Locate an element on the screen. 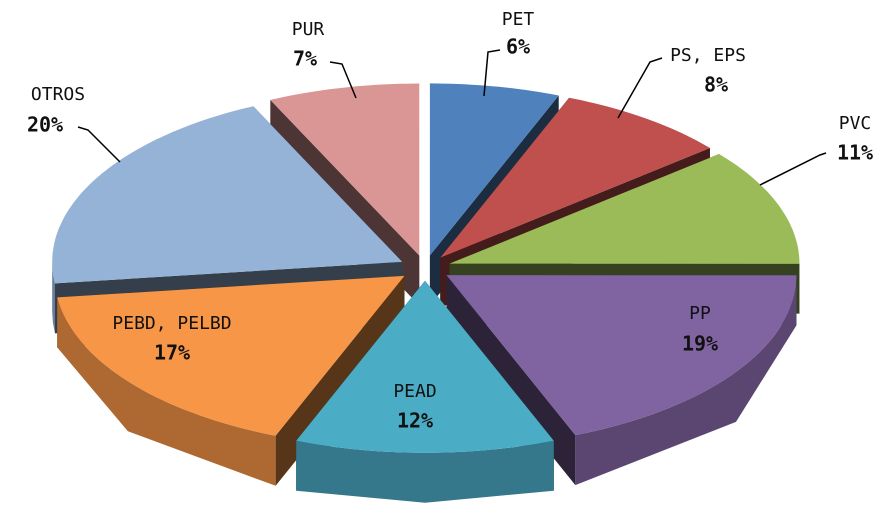 This screenshot has height=529, width=892. slice-value-label: 12% is located at coordinates (415, 421).